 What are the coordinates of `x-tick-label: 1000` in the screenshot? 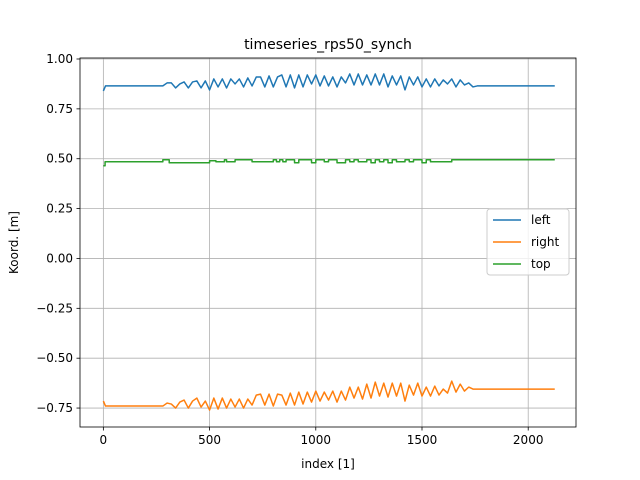 It's located at (316, 440).